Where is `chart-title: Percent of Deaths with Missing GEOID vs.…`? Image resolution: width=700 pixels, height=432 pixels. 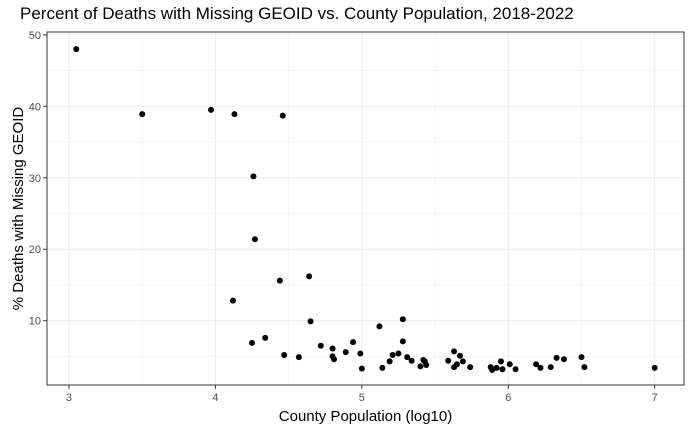
chart-title: Percent of Deaths with Missing GEOID vs.… is located at coordinates (297, 13).